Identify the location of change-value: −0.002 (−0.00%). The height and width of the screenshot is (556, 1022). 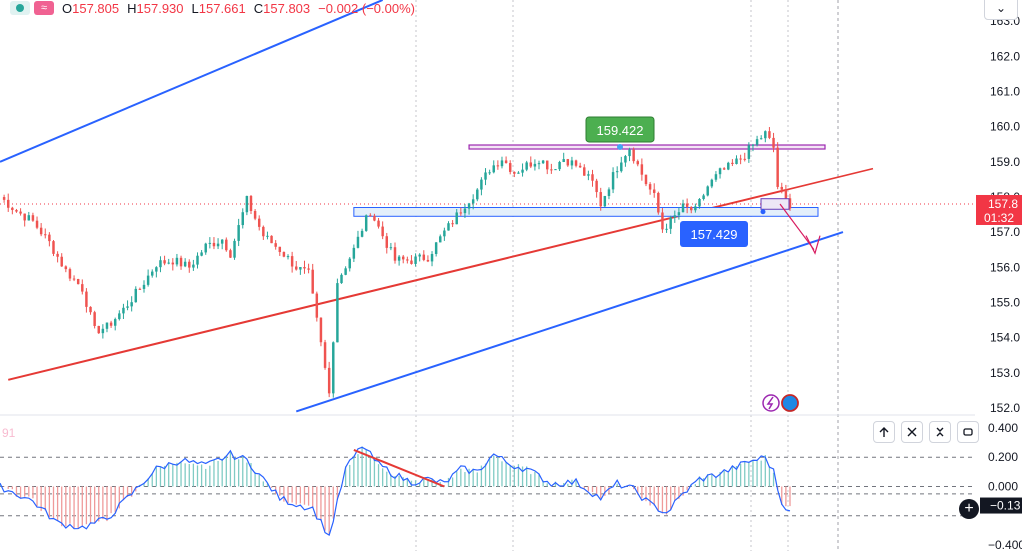
(366, 8).